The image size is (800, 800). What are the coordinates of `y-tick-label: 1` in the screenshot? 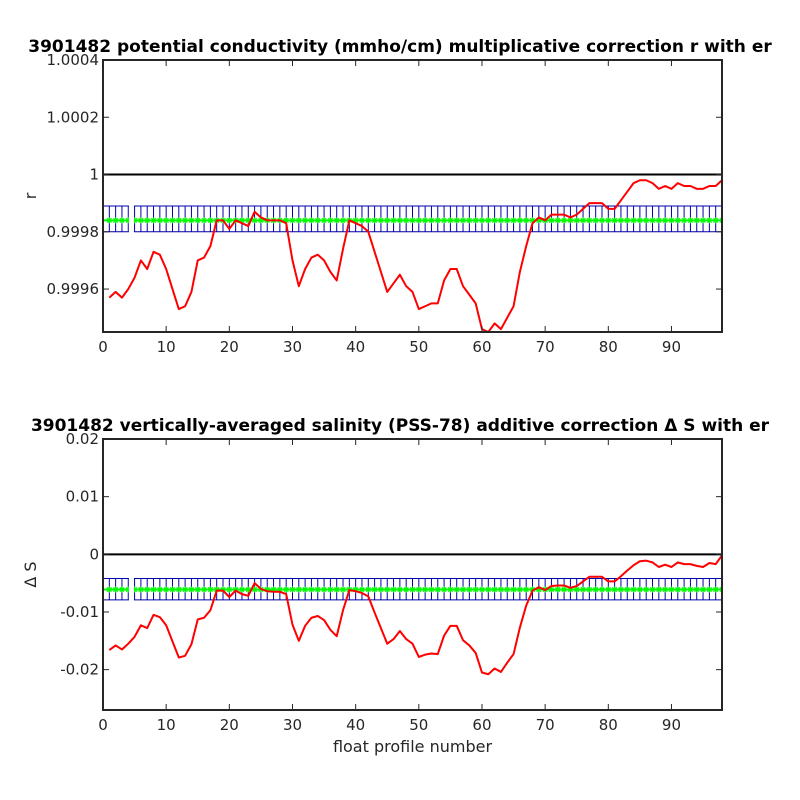 It's located at (94, 175).